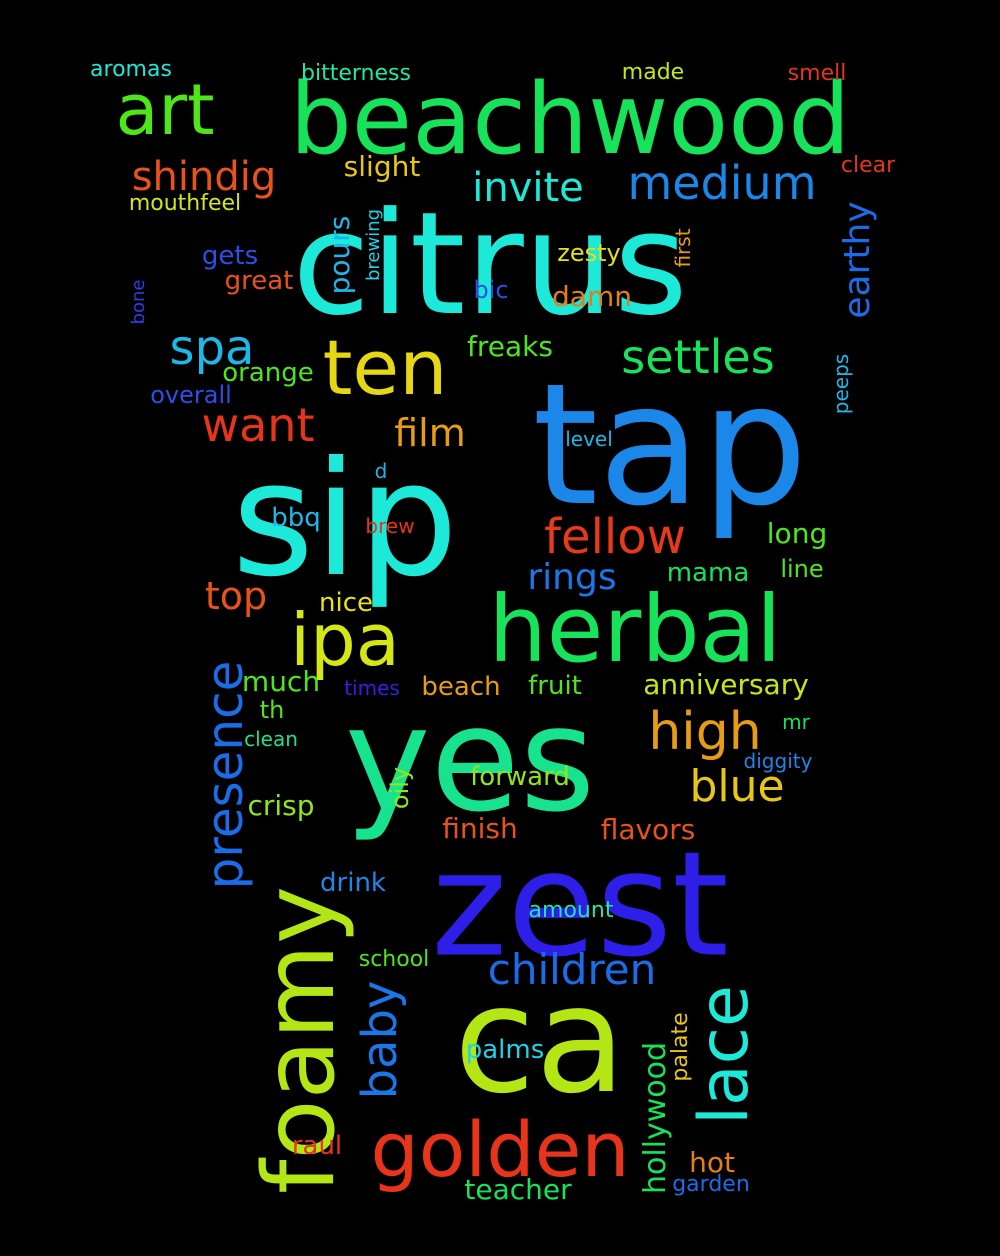 This screenshot has width=1000, height=1256. What do you see at coordinates (356, 73) in the screenshot?
I see `word-bitterness: bitterness` at bounding box center [356, 73].